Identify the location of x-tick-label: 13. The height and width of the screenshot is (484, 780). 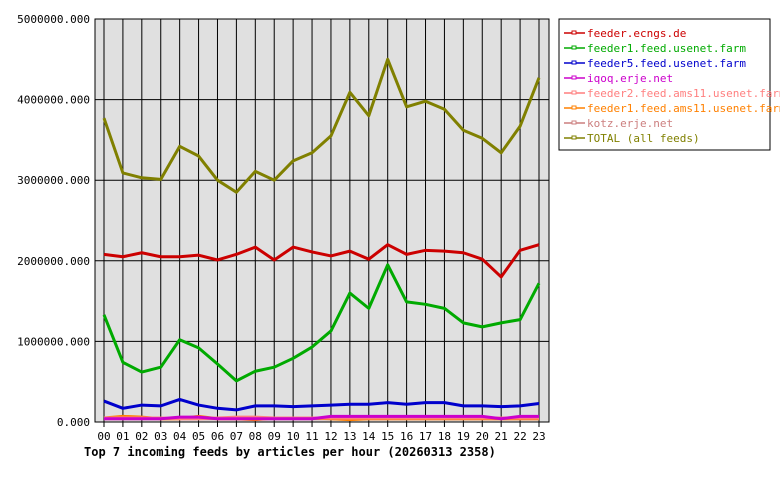
(349, 436).